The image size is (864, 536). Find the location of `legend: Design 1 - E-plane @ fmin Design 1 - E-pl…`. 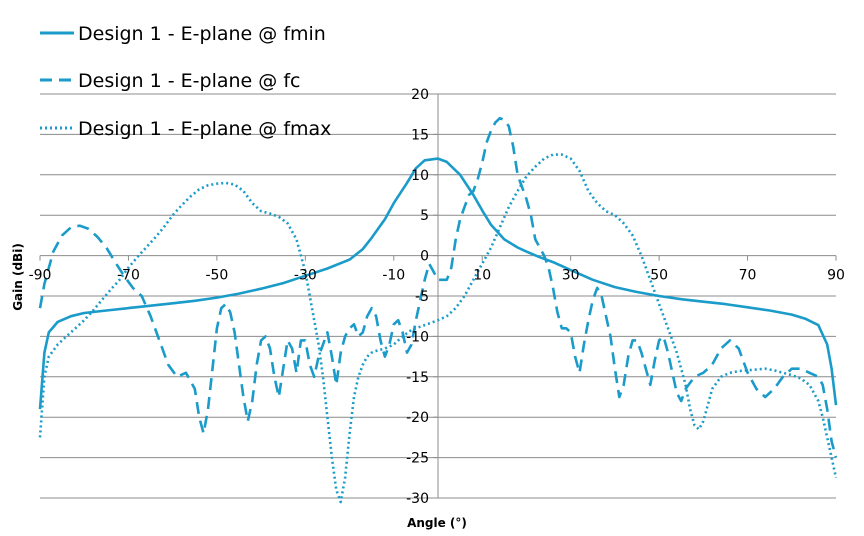

legend: Design 1 - E-plane @ fmin Design 1 - E-pl… is located at coordinates (185, 81).